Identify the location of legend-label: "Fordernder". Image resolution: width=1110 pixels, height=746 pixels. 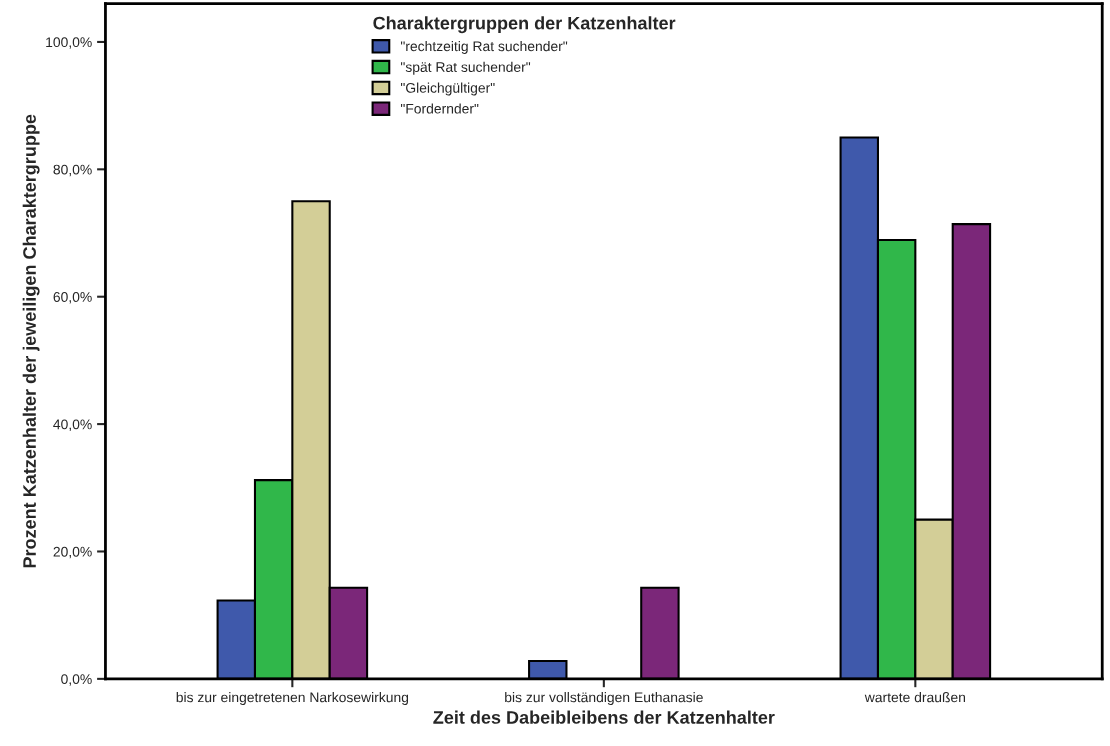
(439, 108).